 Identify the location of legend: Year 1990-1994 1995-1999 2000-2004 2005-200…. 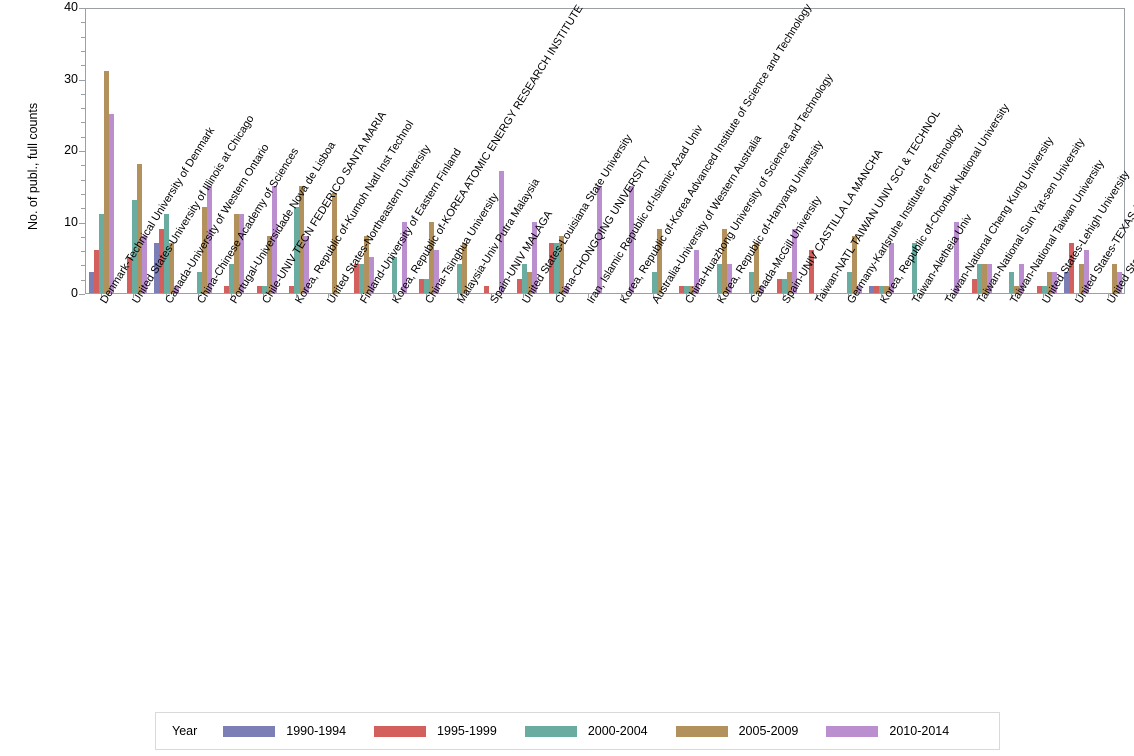
(577, 731).